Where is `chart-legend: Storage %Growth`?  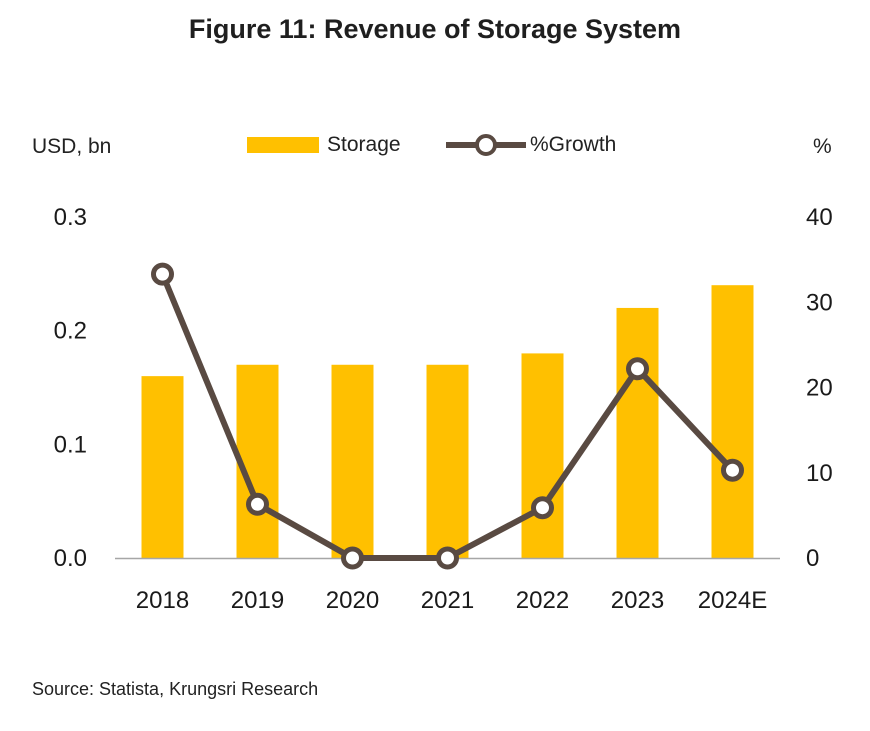
chart-legend: Storage %Growth is located at coordinates (435, 148).